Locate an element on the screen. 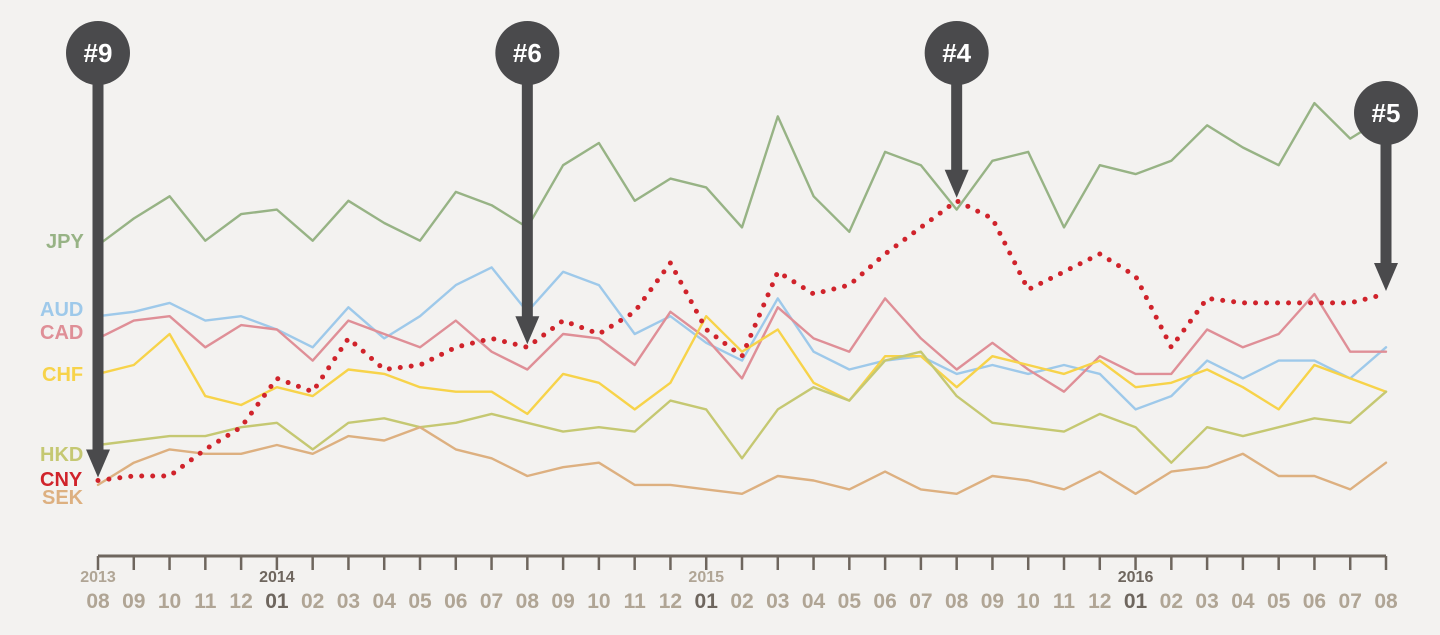  annotation-marker: #5 is located at coordinates (1386, 186).